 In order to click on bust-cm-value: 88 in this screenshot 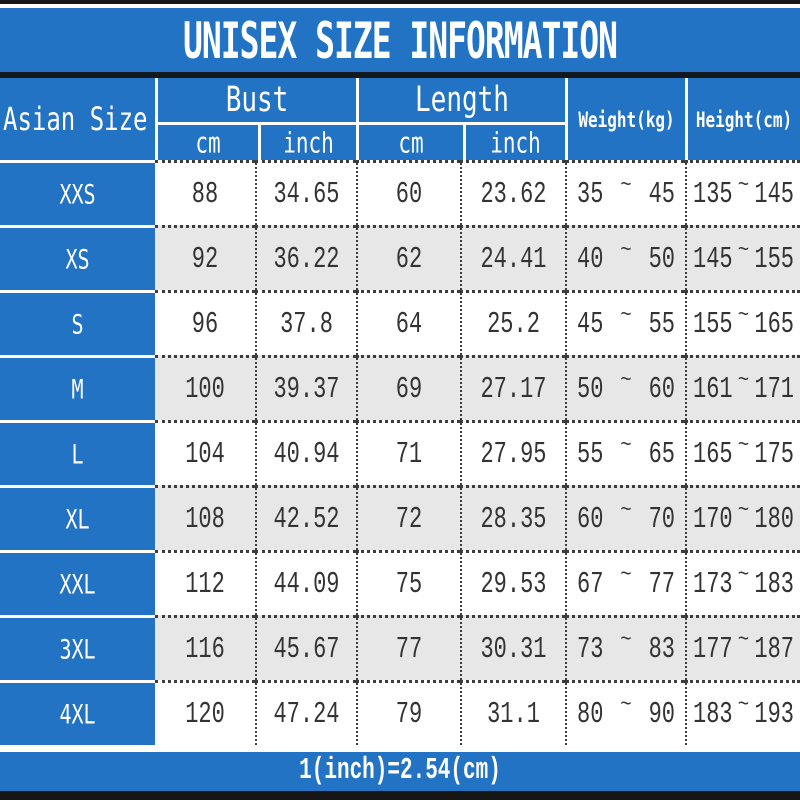, I will do `click(205, 192)`.